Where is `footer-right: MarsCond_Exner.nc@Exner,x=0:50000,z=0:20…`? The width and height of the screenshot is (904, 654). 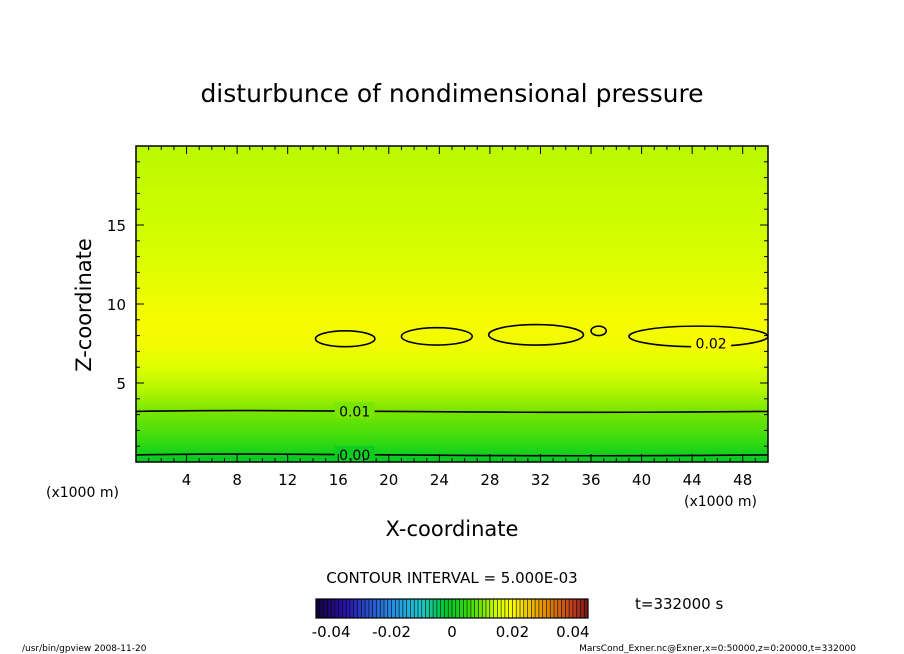
footer-right: MarsCond_Exner.nc@Exner,x=0:50000,z=0:20… is located at coordinates (717, 649).